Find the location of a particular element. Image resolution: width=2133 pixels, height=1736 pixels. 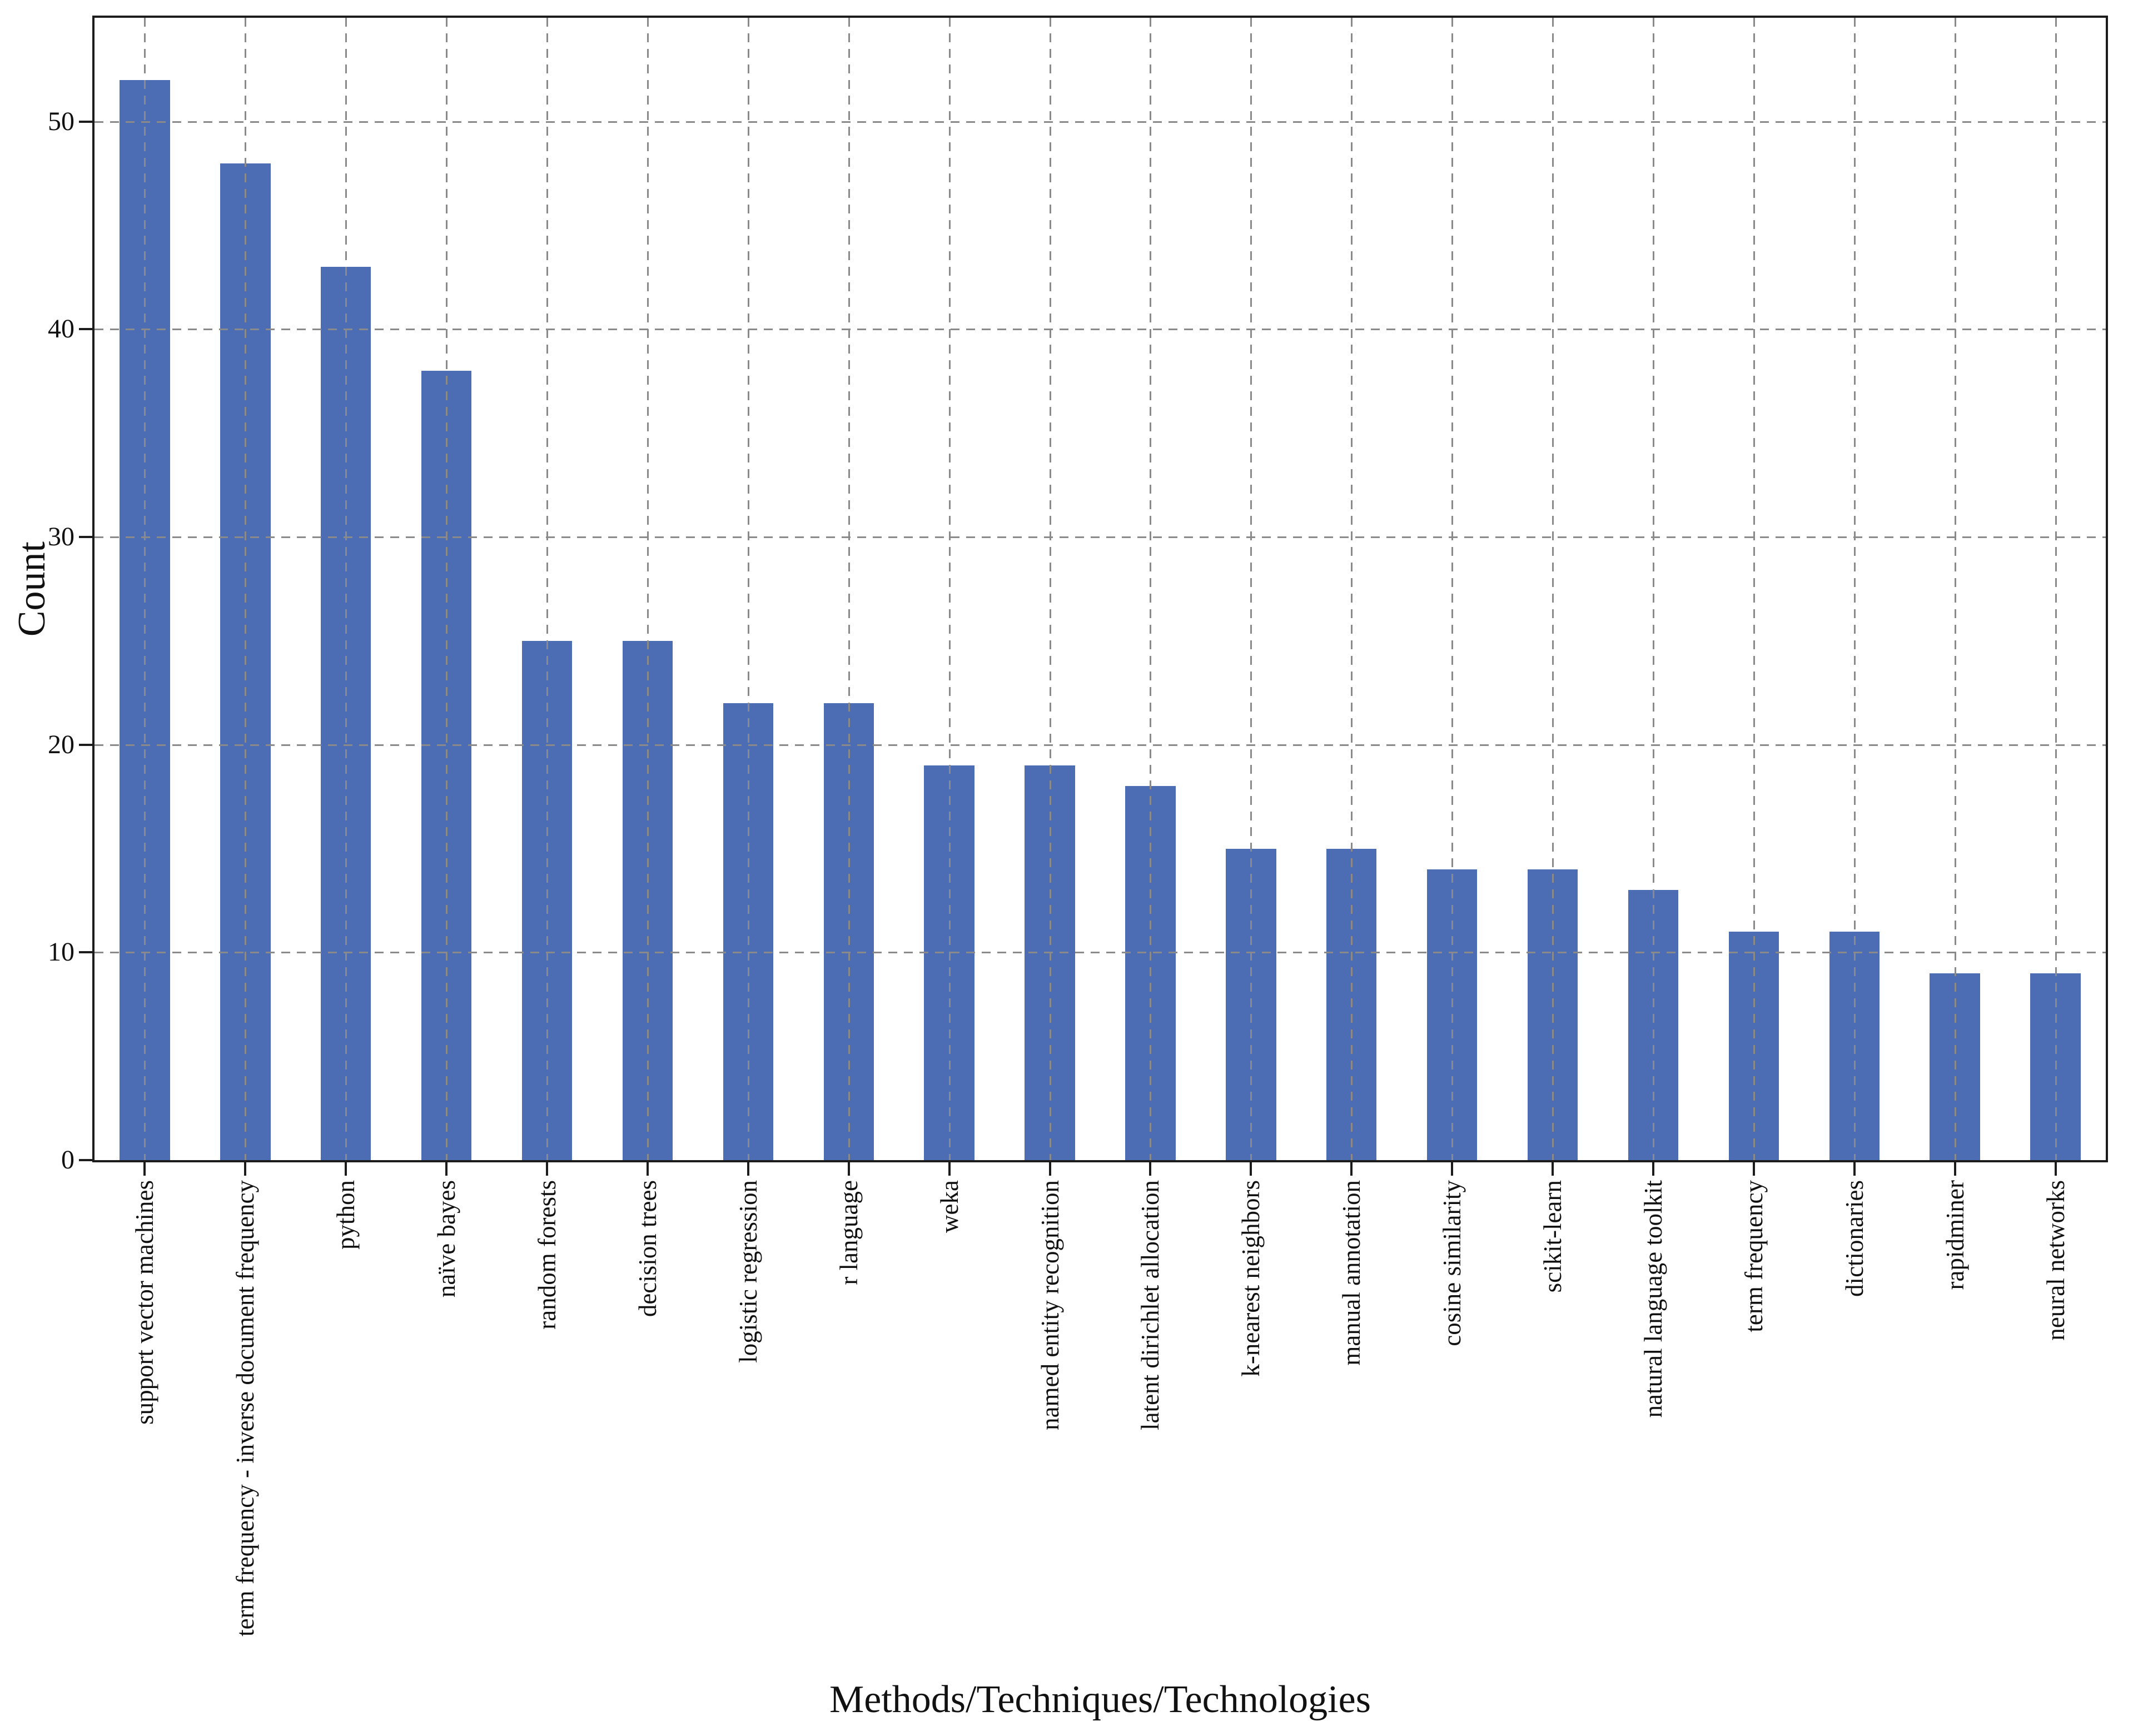

x-category-label: dictionaries is located at coordinates (1854, 1238).